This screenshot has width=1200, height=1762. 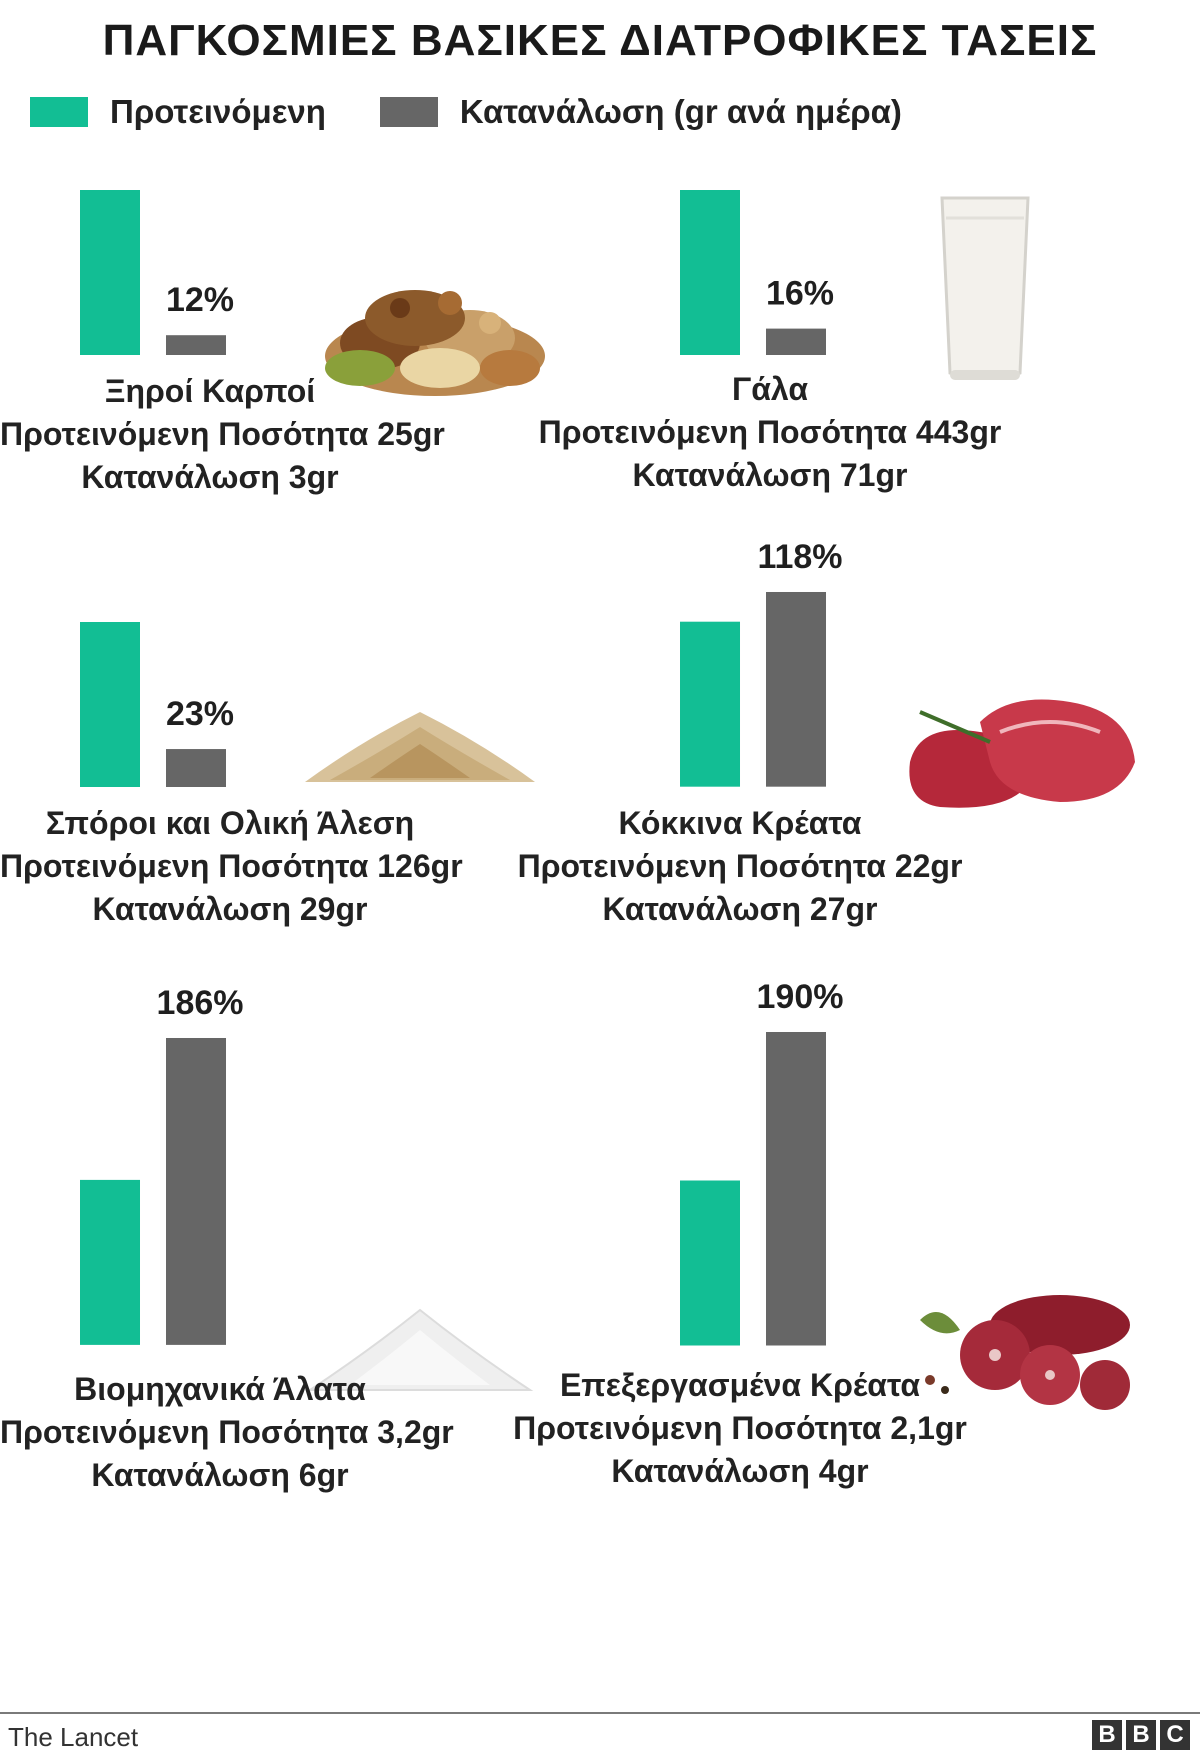 I want to click on sausage-icon, so click(x=1025, y=1352).